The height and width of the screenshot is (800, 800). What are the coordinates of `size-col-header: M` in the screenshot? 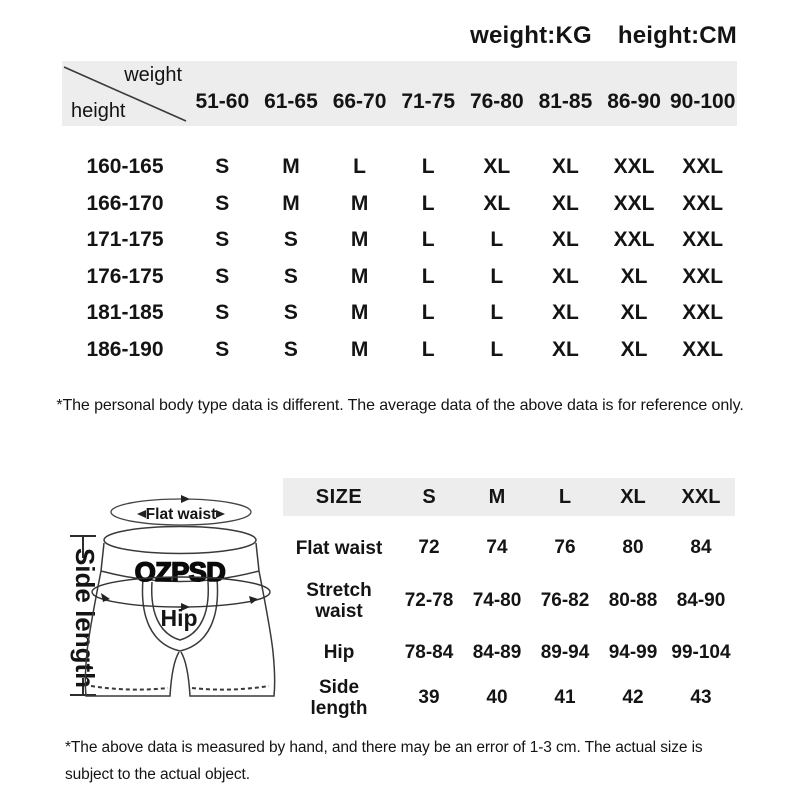 It's located at (497, 496).